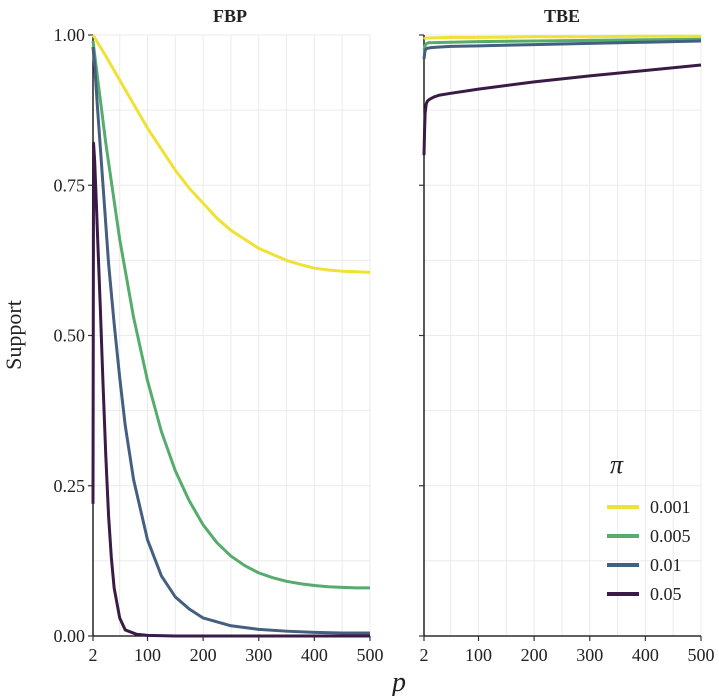  Describe the element at coordinates (645, 655) in the screenshot. I see `tbe-x-tick-label: 400` at that location.